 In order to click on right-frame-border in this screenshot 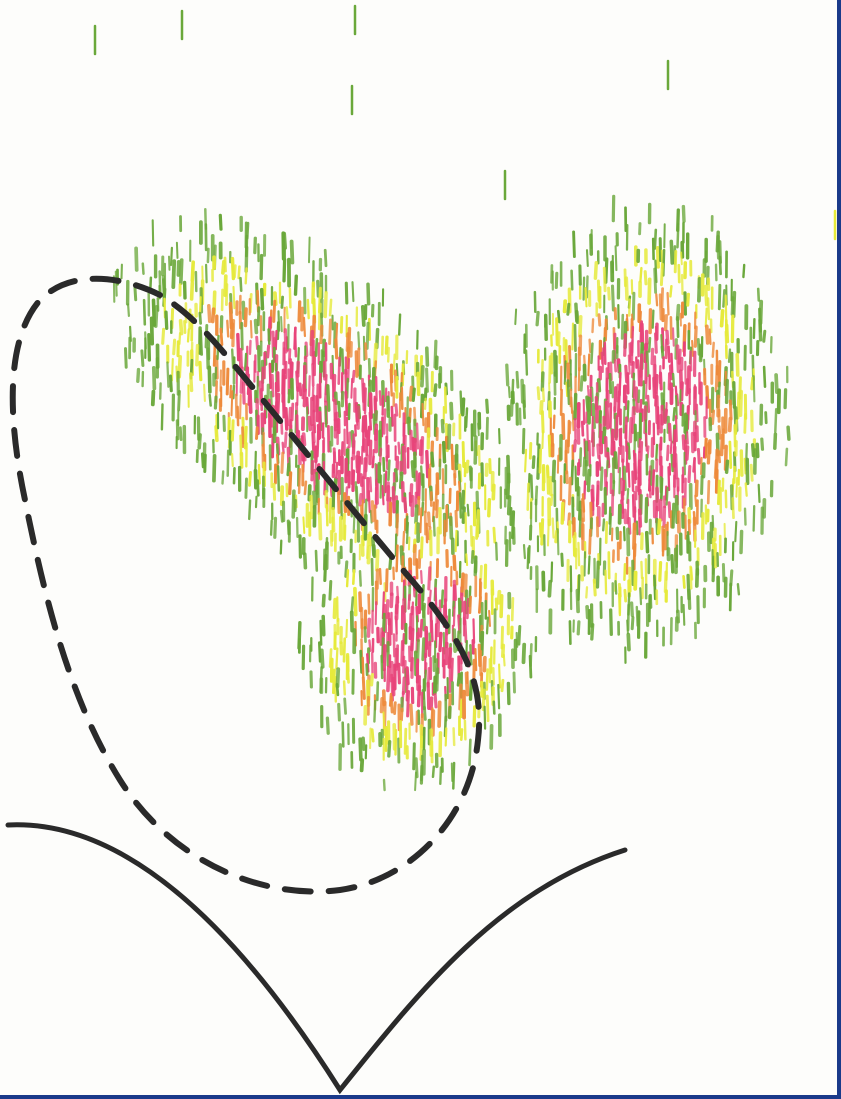, I will do `click(839, 549)`.